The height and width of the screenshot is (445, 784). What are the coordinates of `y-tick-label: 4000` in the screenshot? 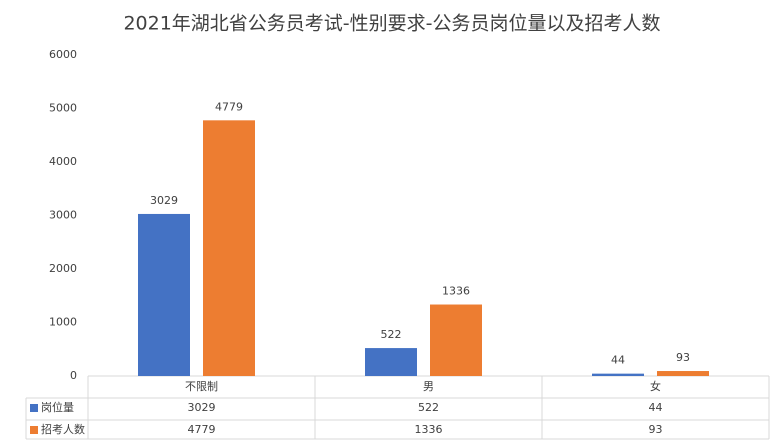 It's located at (63, 161).